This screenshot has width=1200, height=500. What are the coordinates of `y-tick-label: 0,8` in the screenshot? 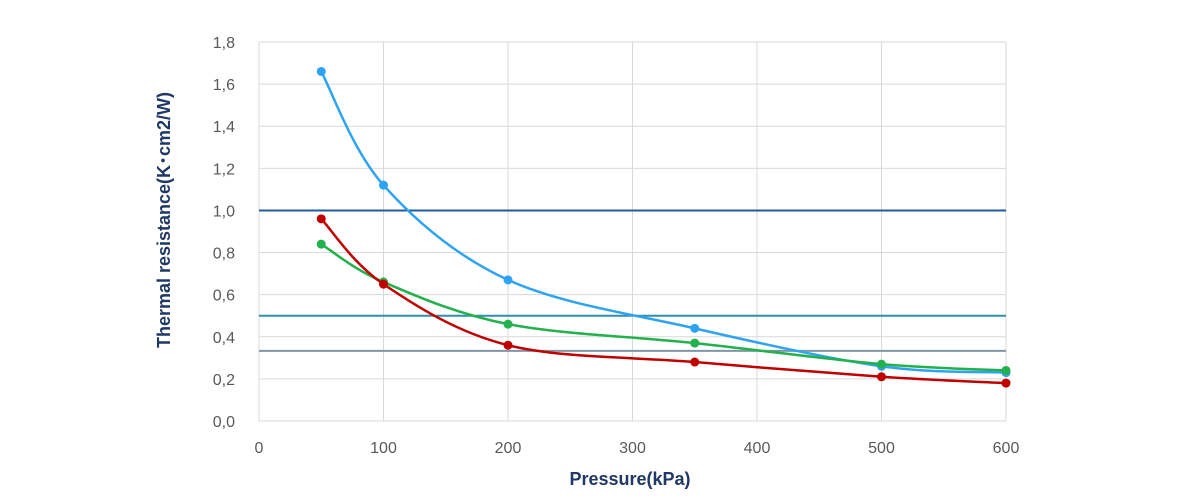 It's located at (224, 254).